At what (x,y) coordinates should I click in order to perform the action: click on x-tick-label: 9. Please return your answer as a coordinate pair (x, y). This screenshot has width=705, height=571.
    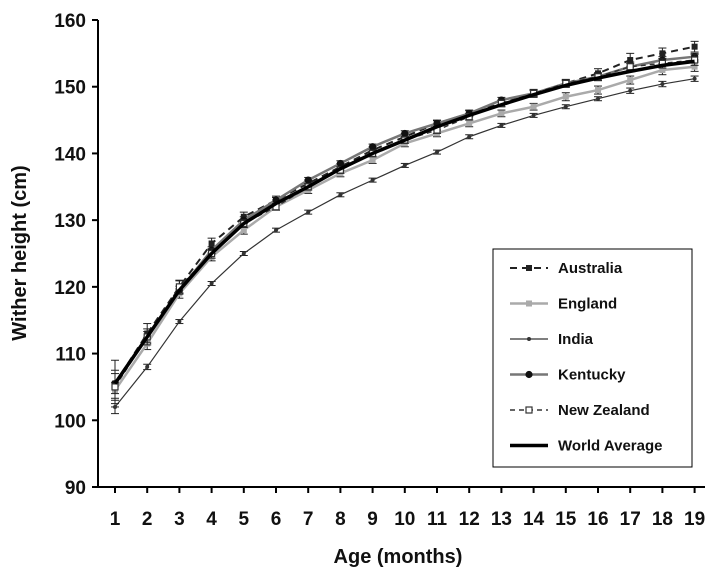
    Looking at the image, I should click on (372, 519).